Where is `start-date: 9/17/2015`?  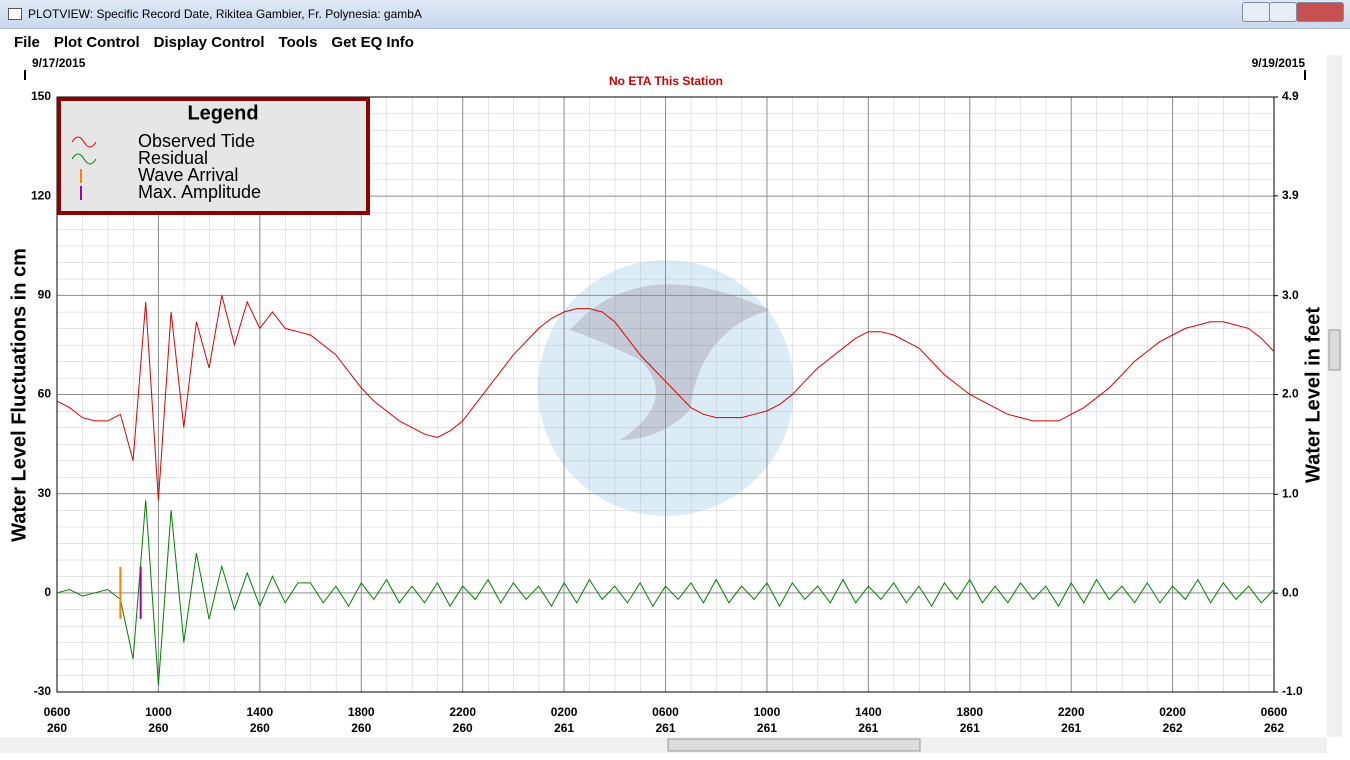 start-date: 9/17/2015 is located at coordinates (59, 63).